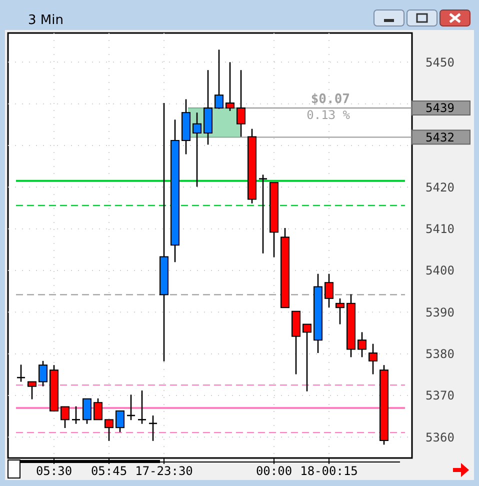 The width and height of the screenshot is (479, 486). Describe the element at coordinates (46, 20) in the screenshot. I see `chart-title: 3 Min` at that location.